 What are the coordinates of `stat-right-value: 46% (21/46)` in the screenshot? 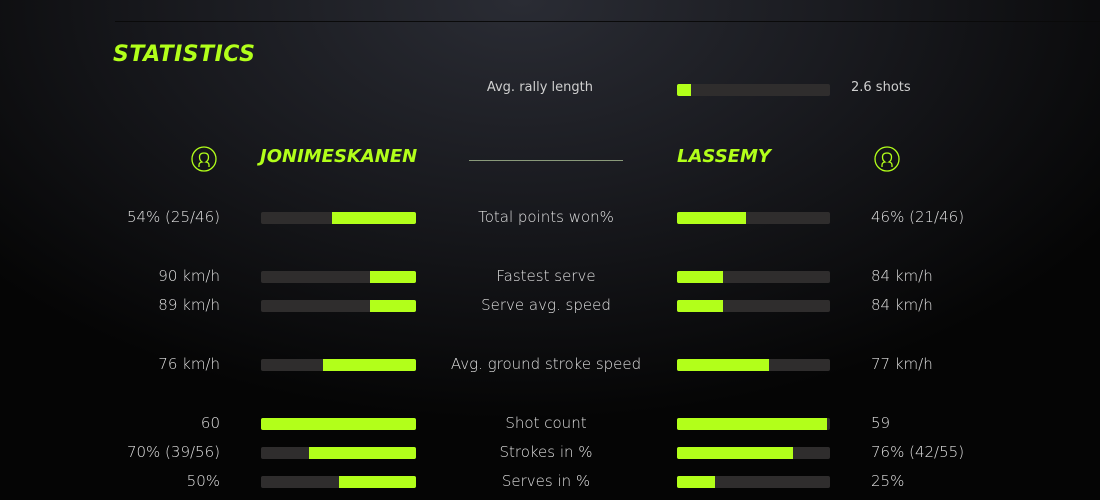 It's located at (918, 217).